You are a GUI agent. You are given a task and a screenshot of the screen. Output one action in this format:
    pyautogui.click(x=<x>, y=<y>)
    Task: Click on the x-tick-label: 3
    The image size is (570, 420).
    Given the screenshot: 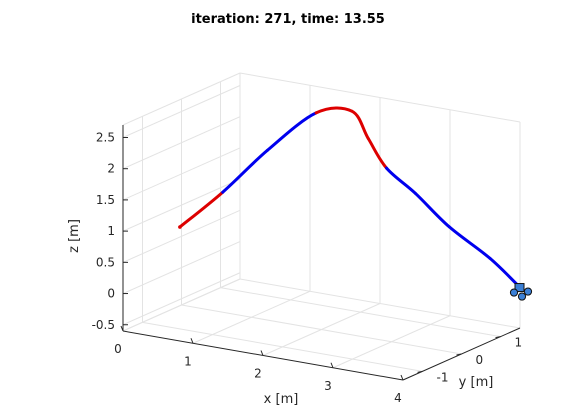 What is the action you would take?
    pyautogui.click(x=328, y=386)
    